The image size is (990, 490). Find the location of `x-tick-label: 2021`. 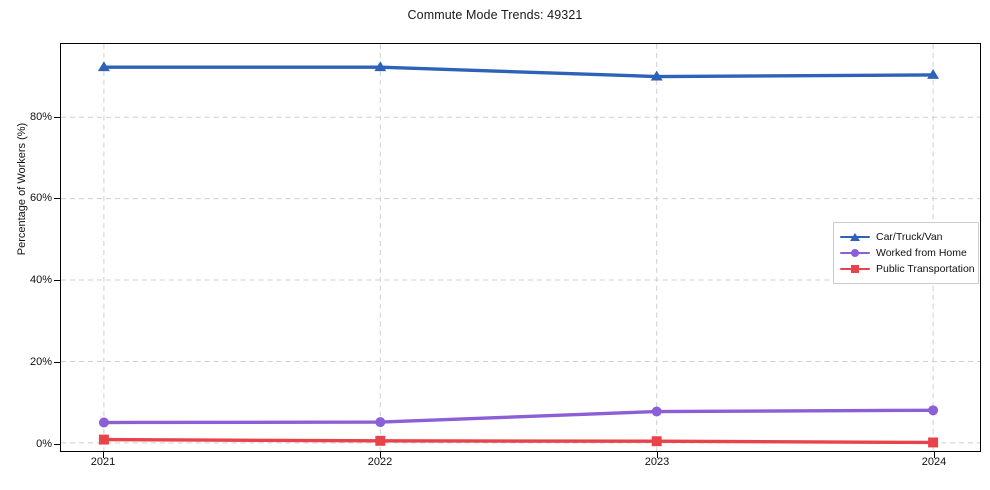

x-tick-label: 2021 is located at coordinates (103, 462).